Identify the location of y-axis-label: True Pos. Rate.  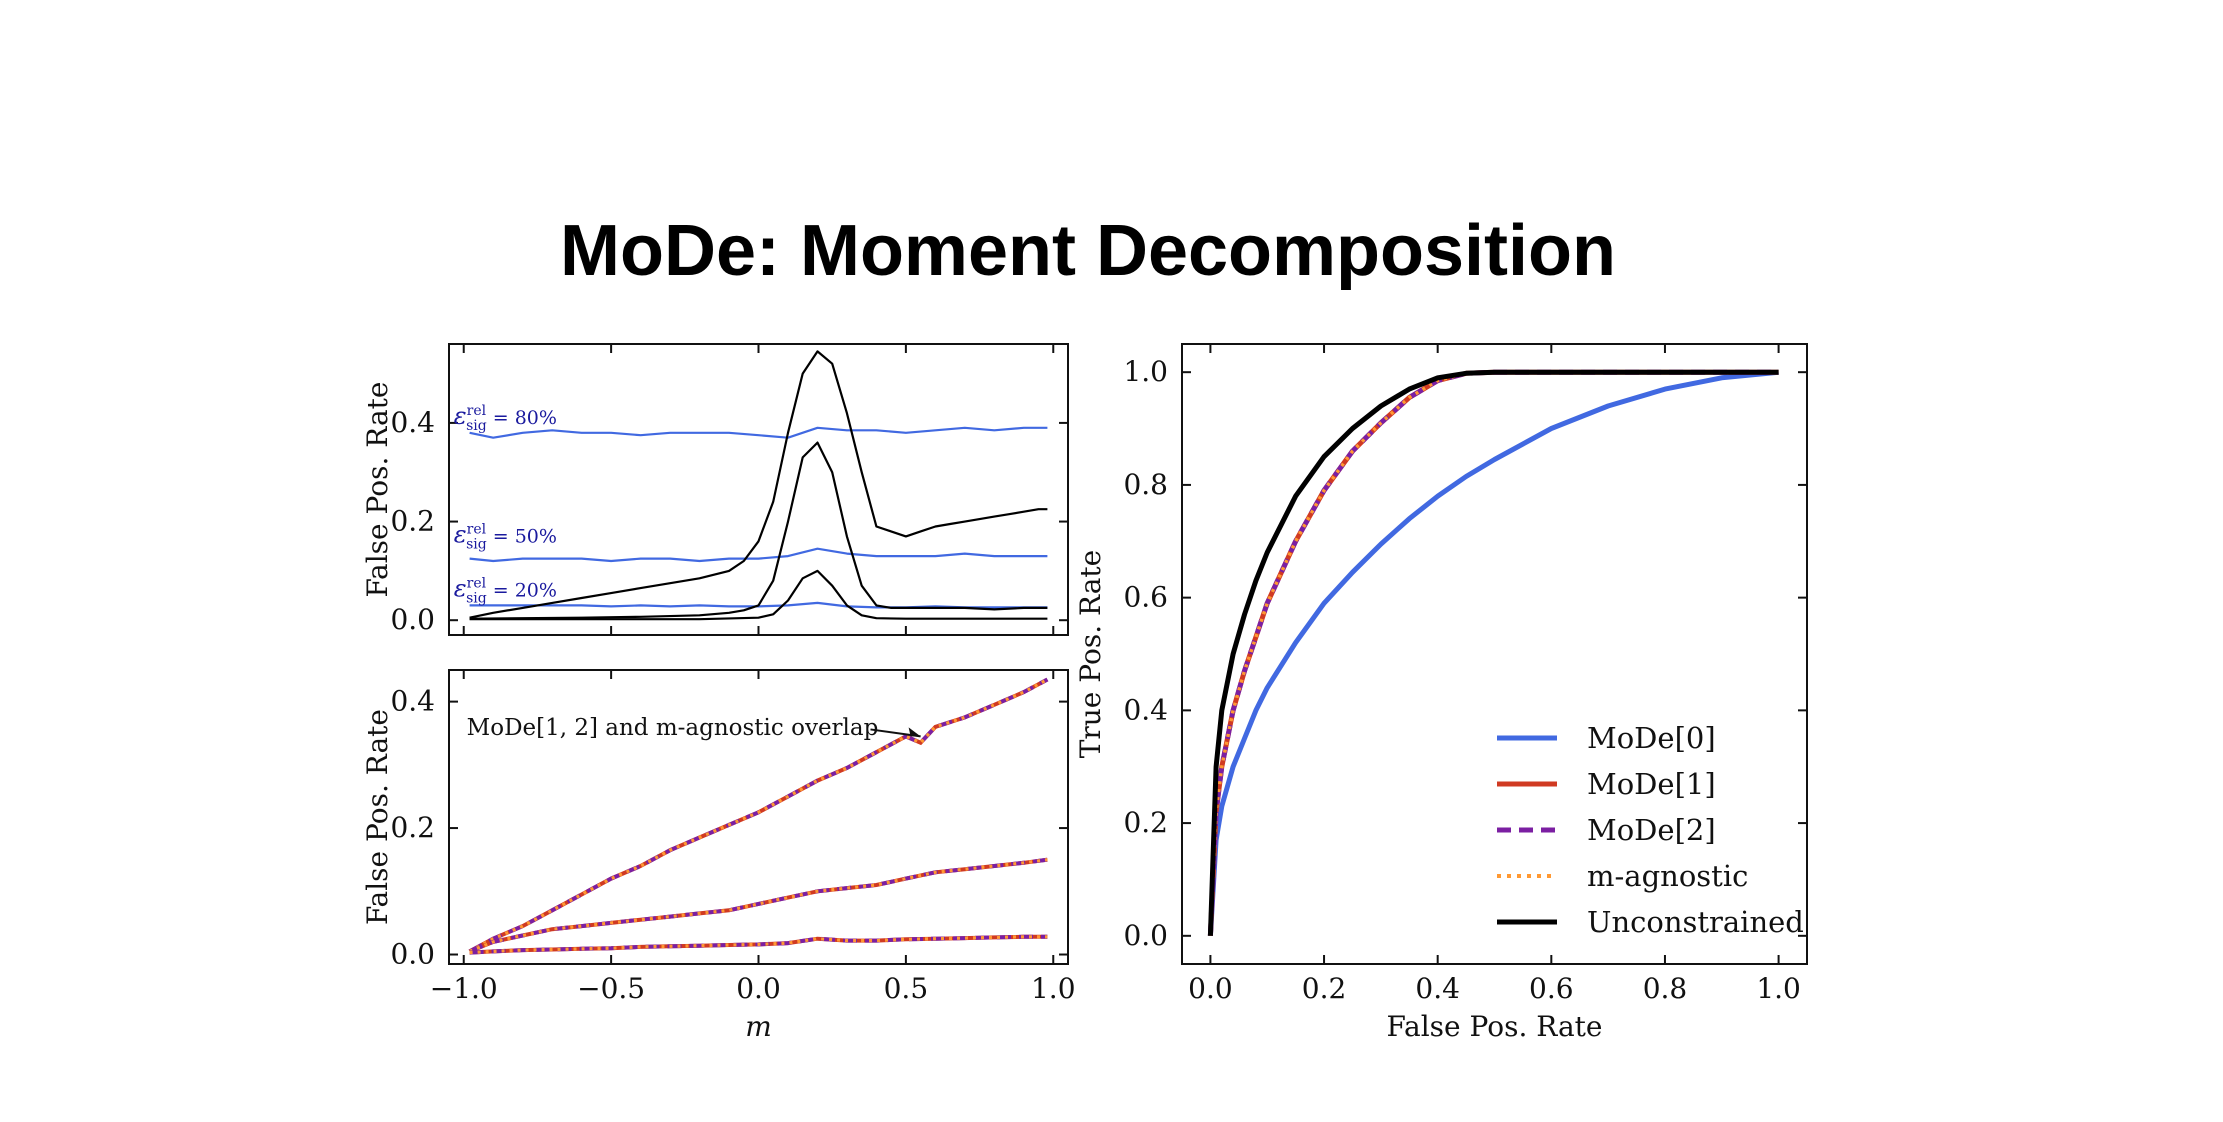
(1090, 654).